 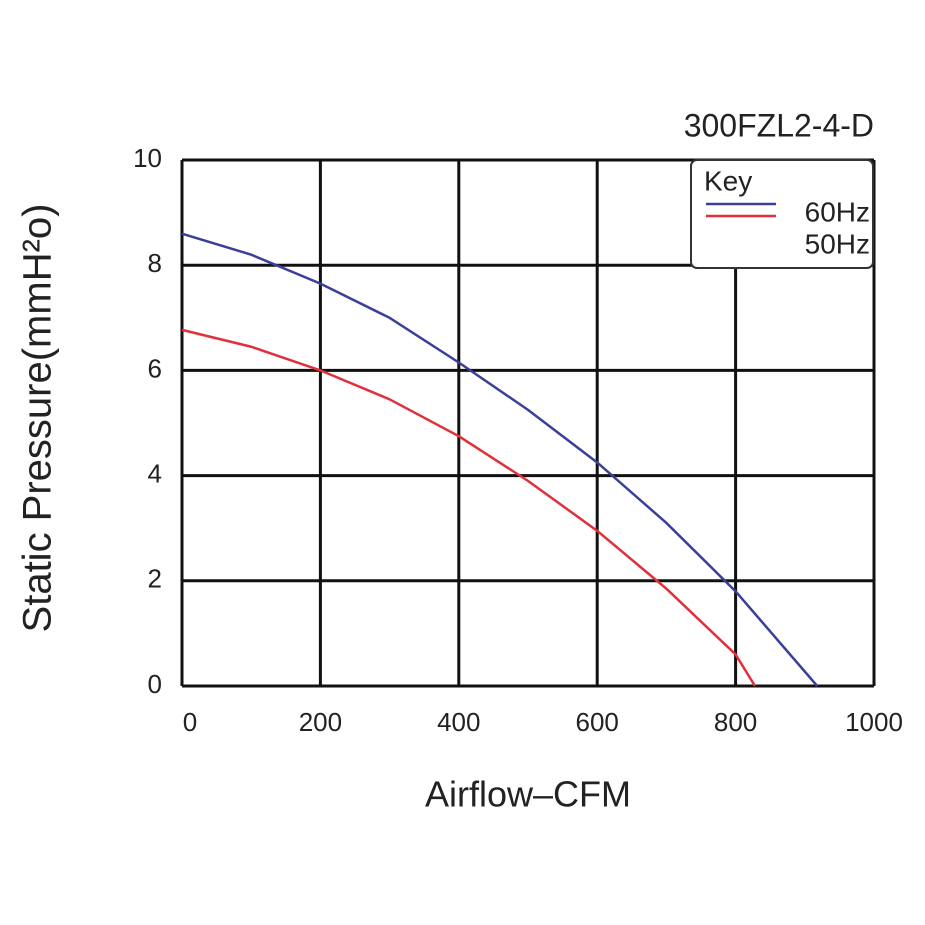 What do you see at coordinates (728, 180) in the screenshot?
I see `legend-title: Key` at bounding box center [728, 180].